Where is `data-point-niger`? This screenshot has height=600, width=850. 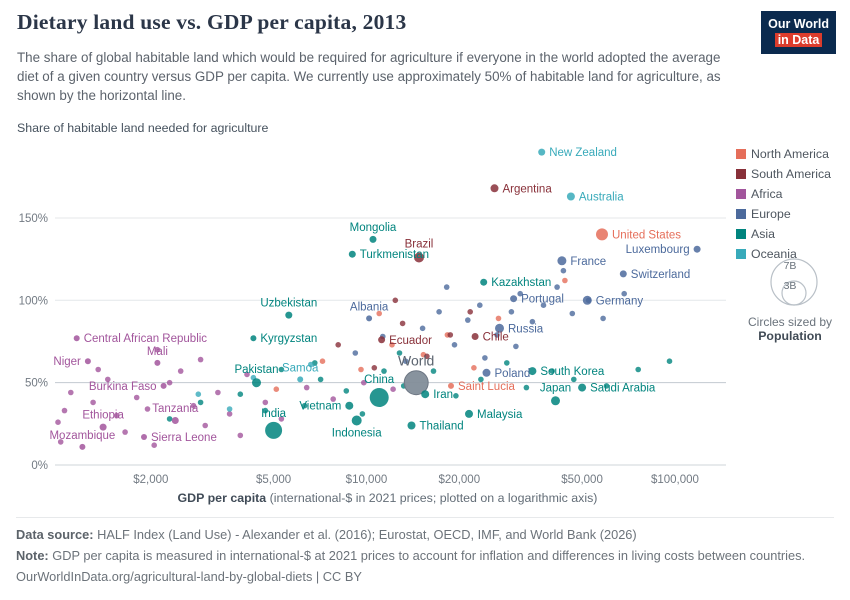
data-point-niger is located at coordinates (87, 361).